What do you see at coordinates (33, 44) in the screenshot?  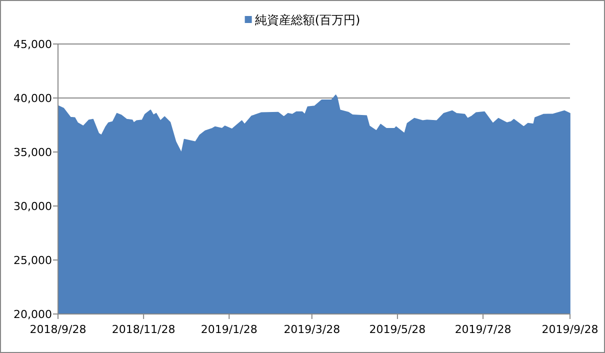 I see `y-tick-label: 45,000` at bounding box center [33, 44].